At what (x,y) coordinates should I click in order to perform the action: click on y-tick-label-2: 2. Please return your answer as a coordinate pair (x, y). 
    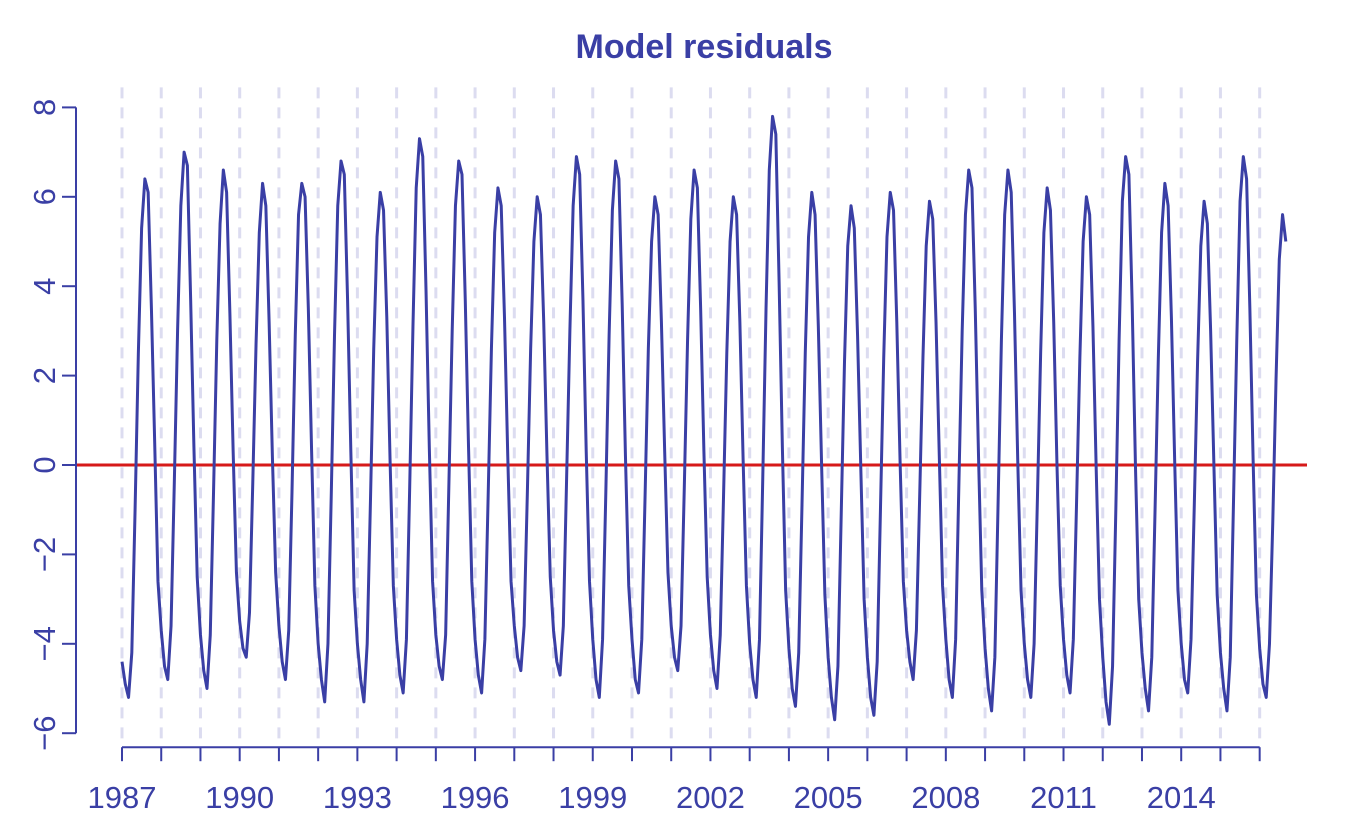
    Looking at the image, I should click on (44, 375).